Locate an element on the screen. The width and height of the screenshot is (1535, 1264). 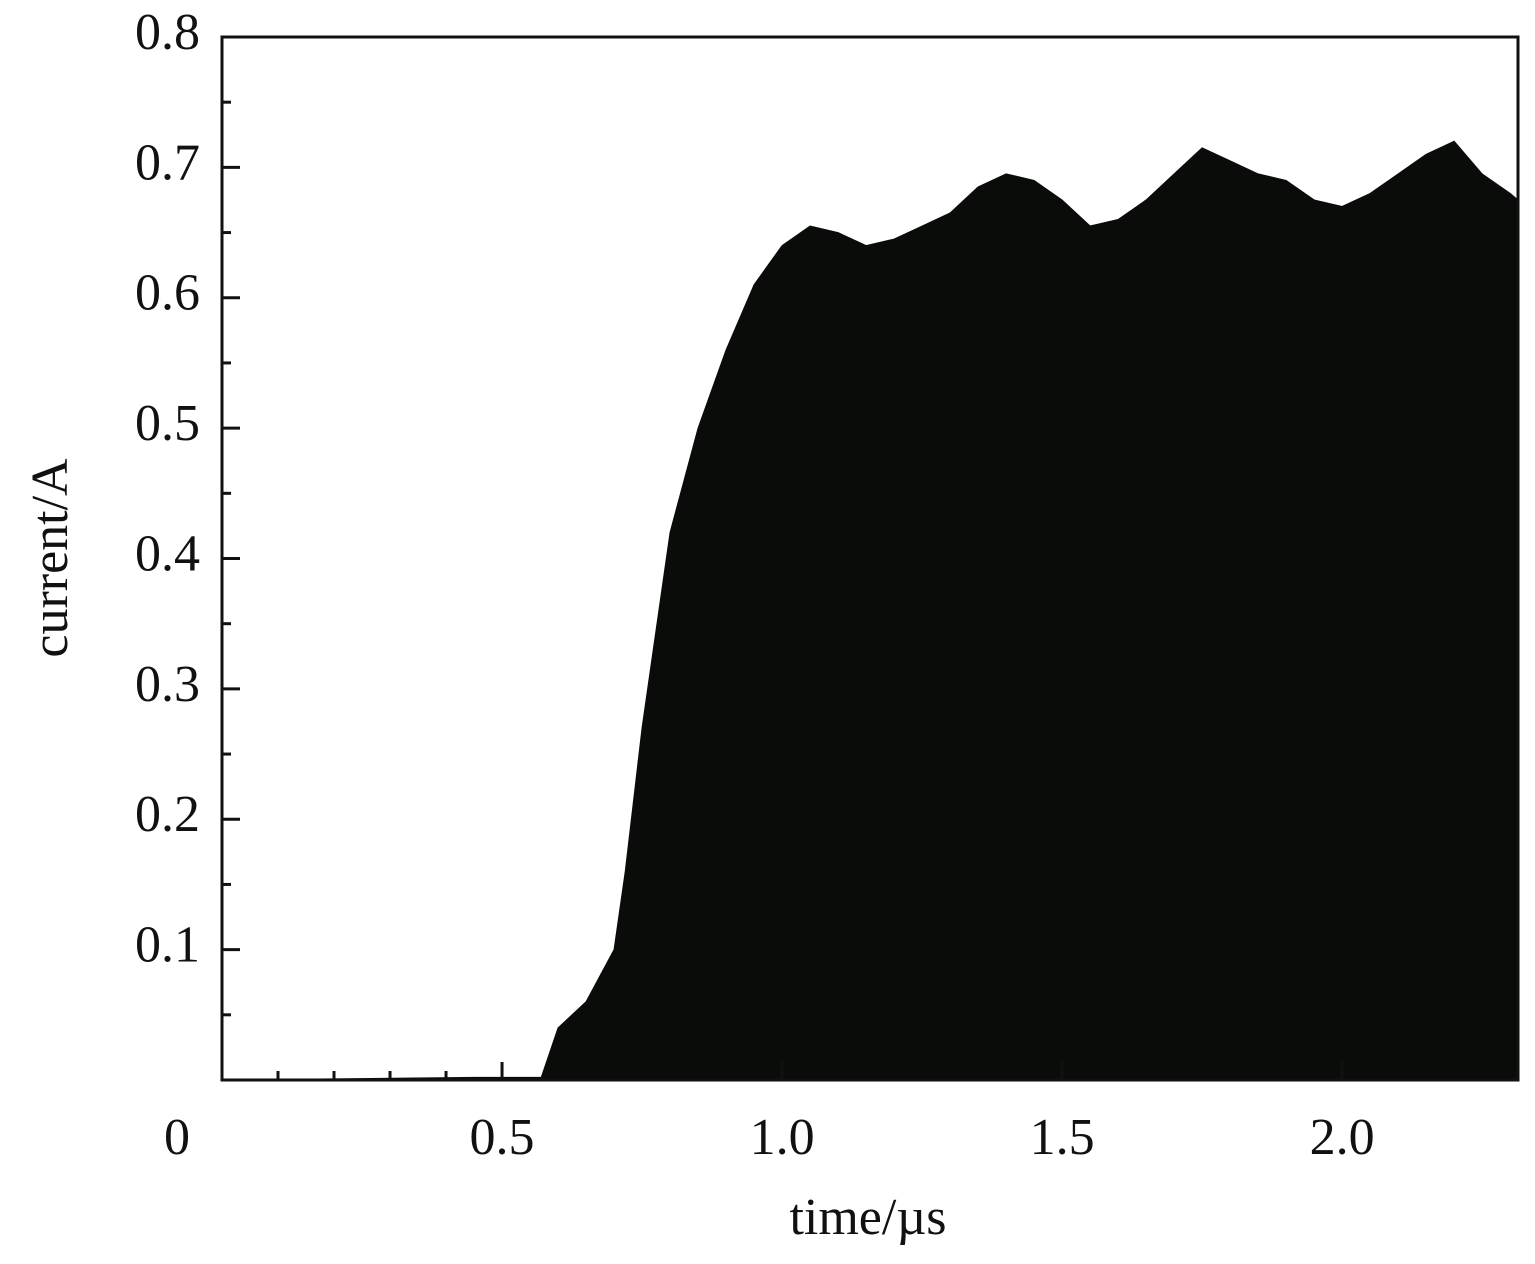
y-tick-label: 0.8 is located at coordinates (167, 32).